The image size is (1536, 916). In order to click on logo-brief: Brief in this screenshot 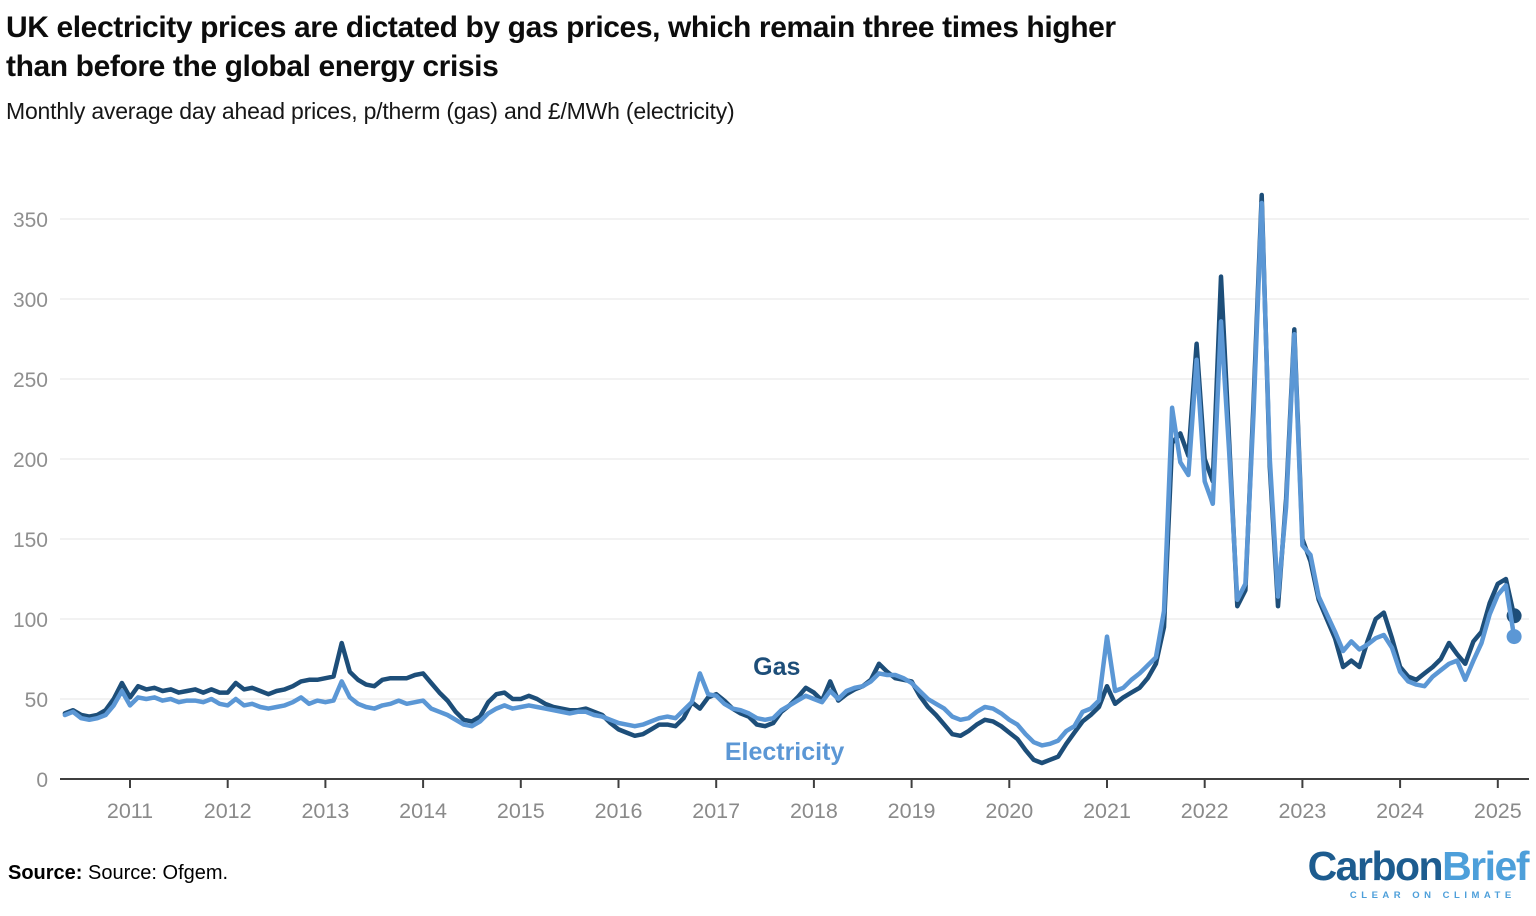, I will do `click(1485, 865)`.